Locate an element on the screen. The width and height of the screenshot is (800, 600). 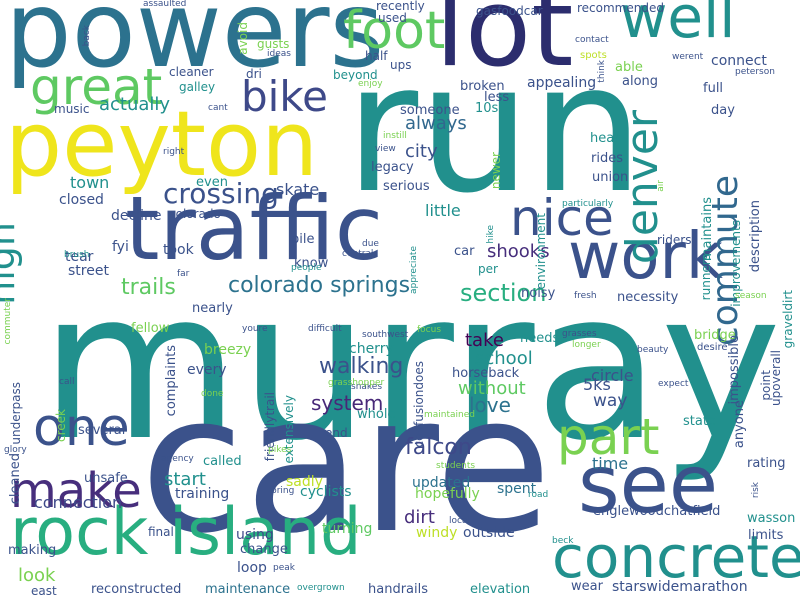
word-always: always is located at coordinates (436, 123).